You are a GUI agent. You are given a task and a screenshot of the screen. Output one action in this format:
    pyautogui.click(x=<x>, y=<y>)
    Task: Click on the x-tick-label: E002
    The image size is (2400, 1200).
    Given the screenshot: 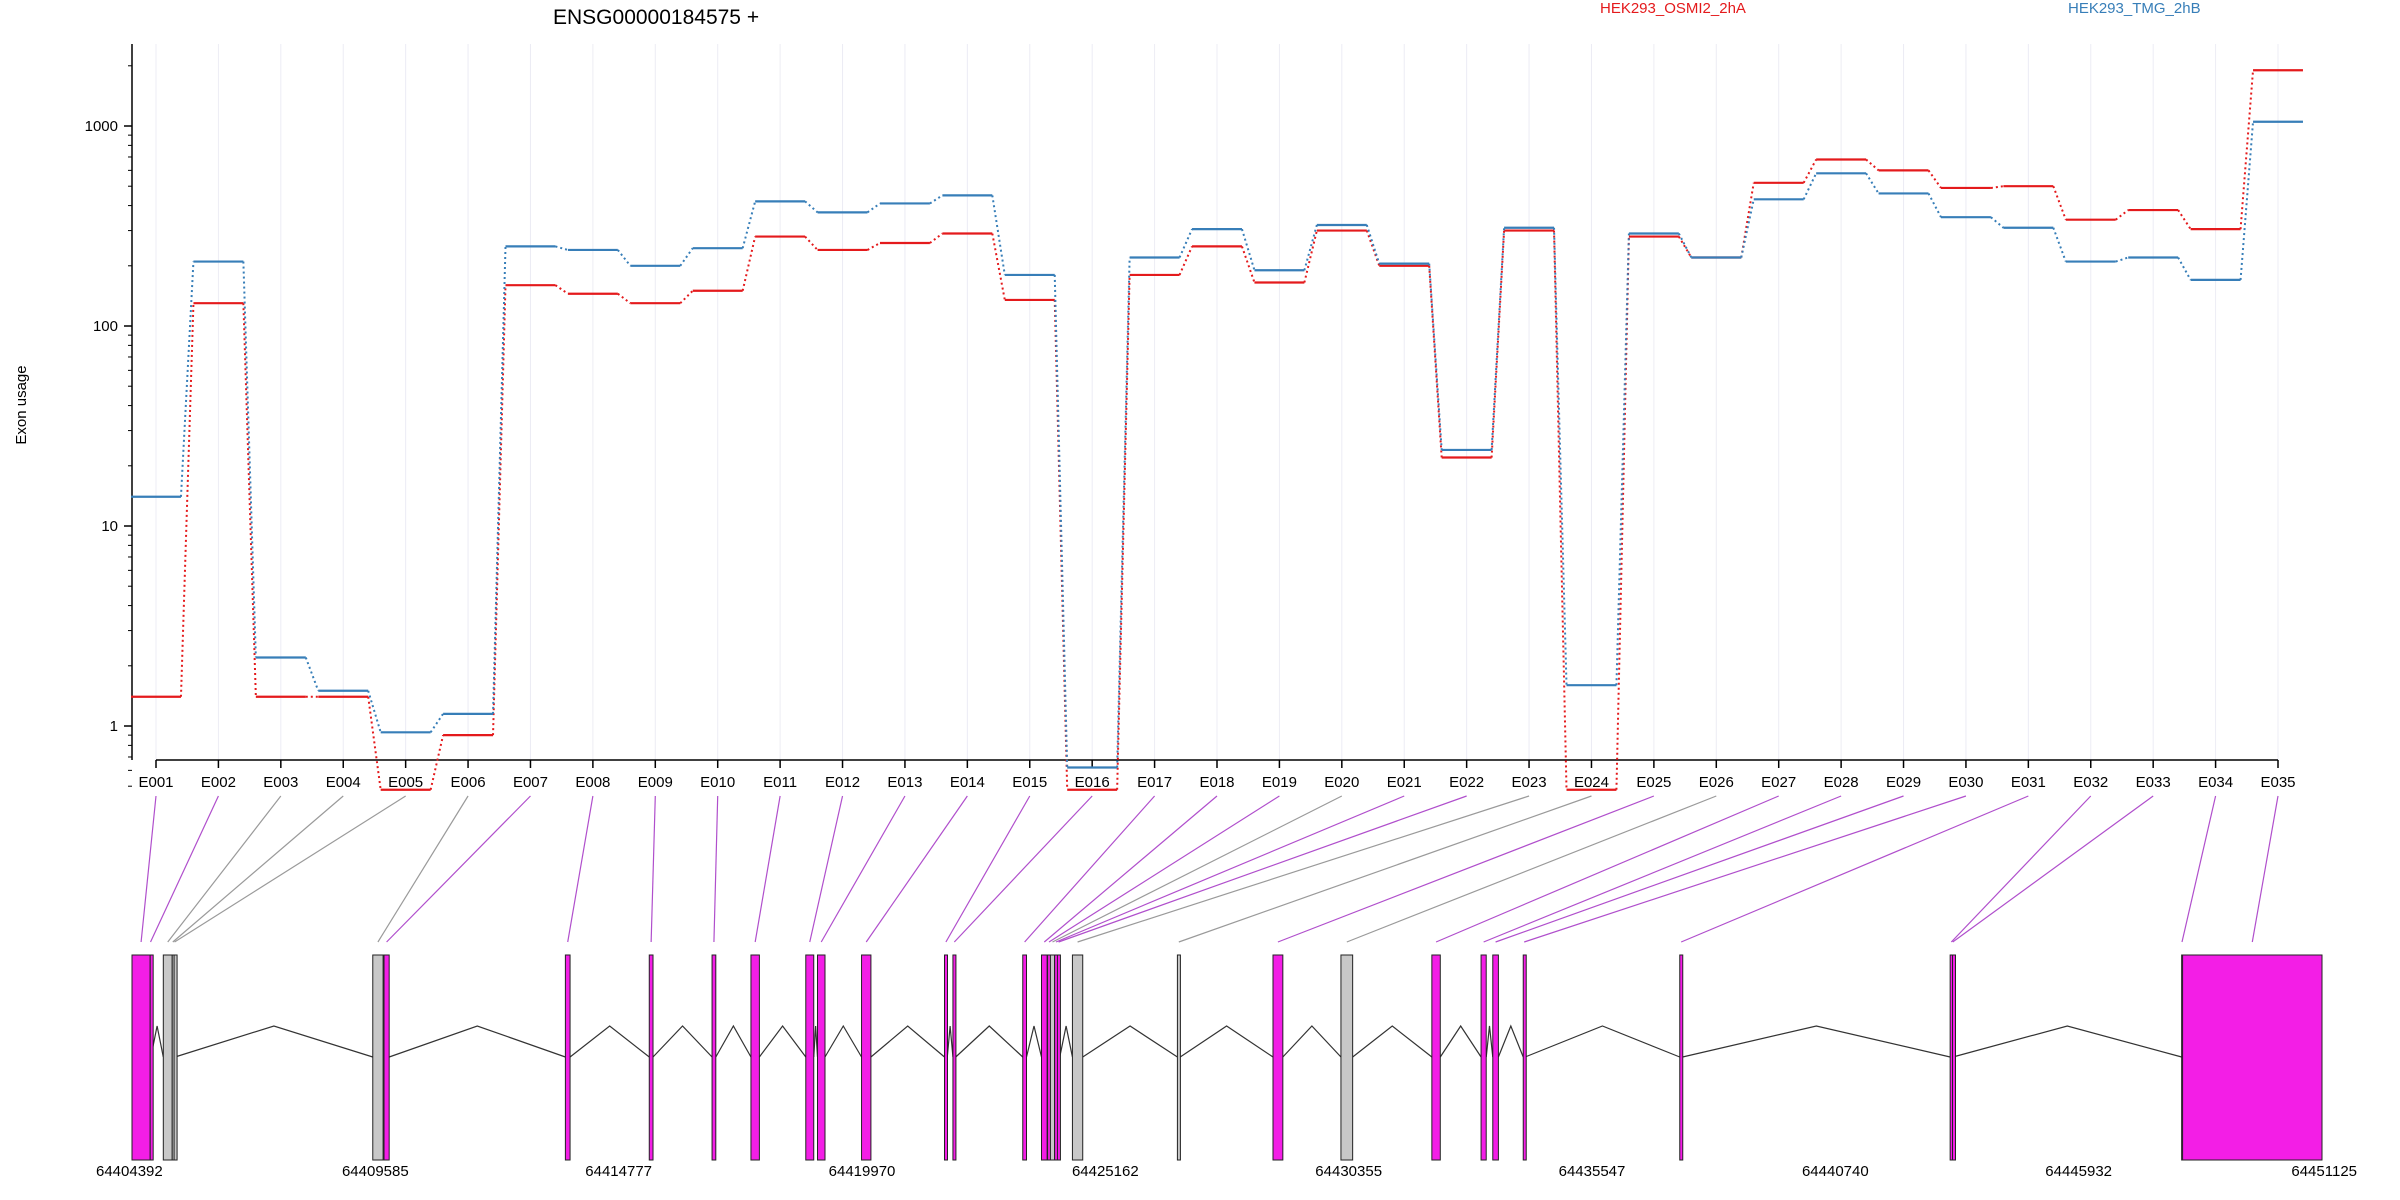 What is the action you would take?
    pyautogui.click(x=218, y=782)
    